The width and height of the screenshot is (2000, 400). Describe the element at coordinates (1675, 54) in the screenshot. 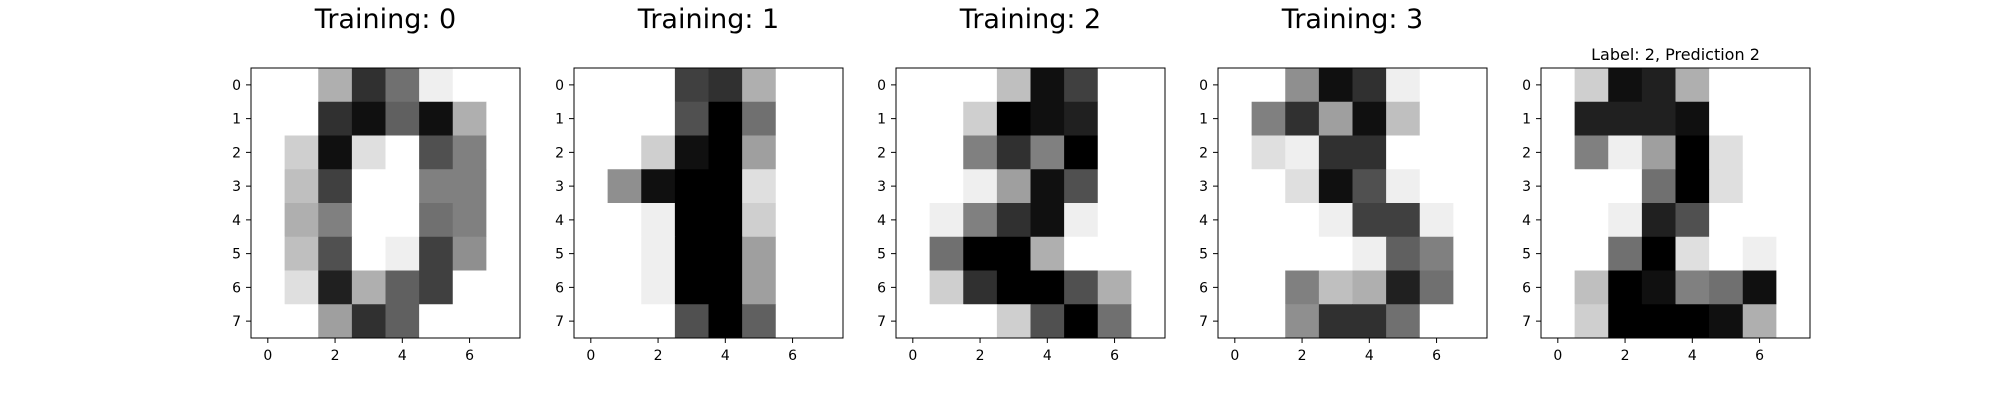

I see `panel-title: Label: 2, Prediction 2` at that location.